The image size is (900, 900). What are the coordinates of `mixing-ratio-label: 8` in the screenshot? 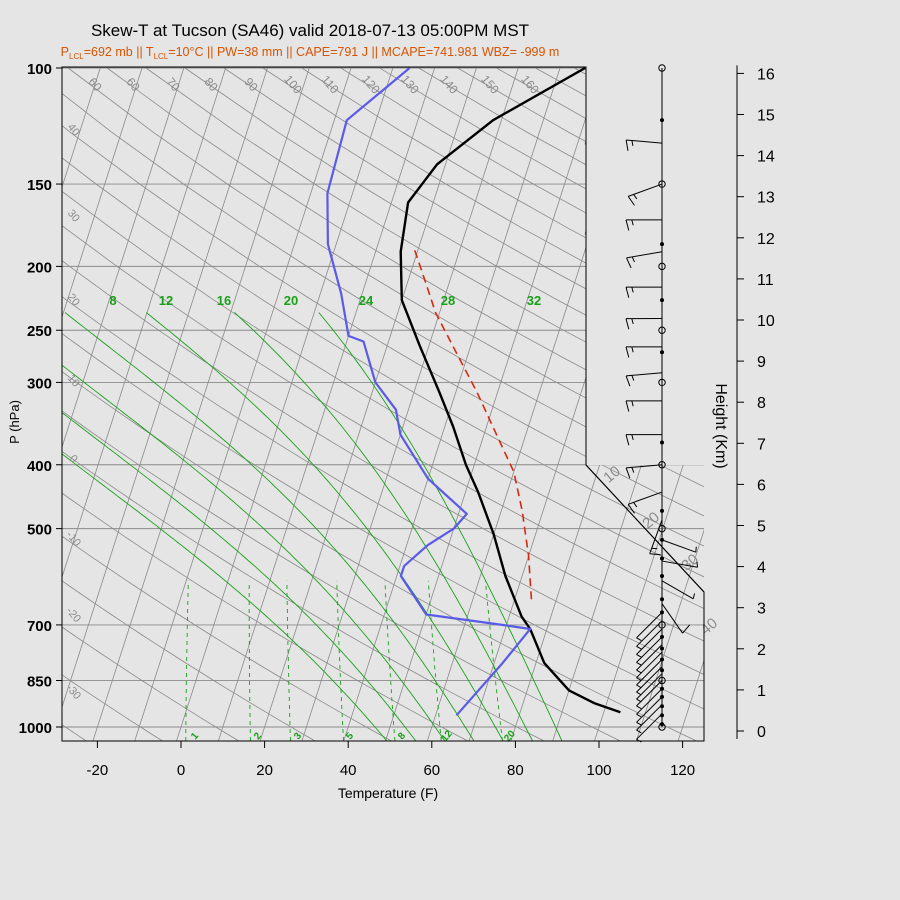 It's located at (402, 736).